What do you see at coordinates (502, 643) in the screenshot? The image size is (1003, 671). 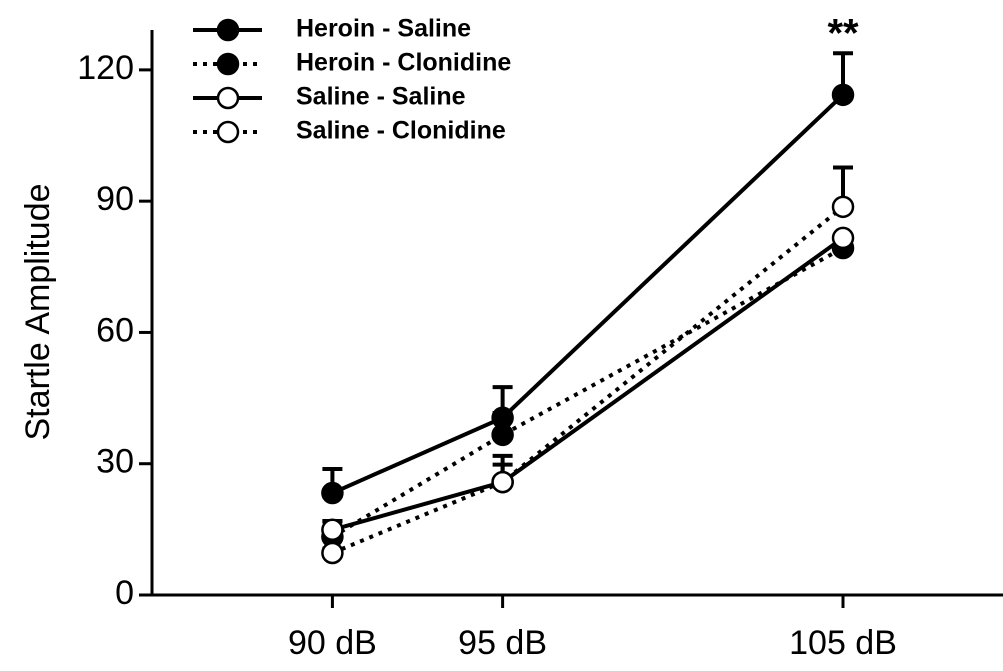 I see `x-tick-label: 95 dB` at bounding box center [502, 643].